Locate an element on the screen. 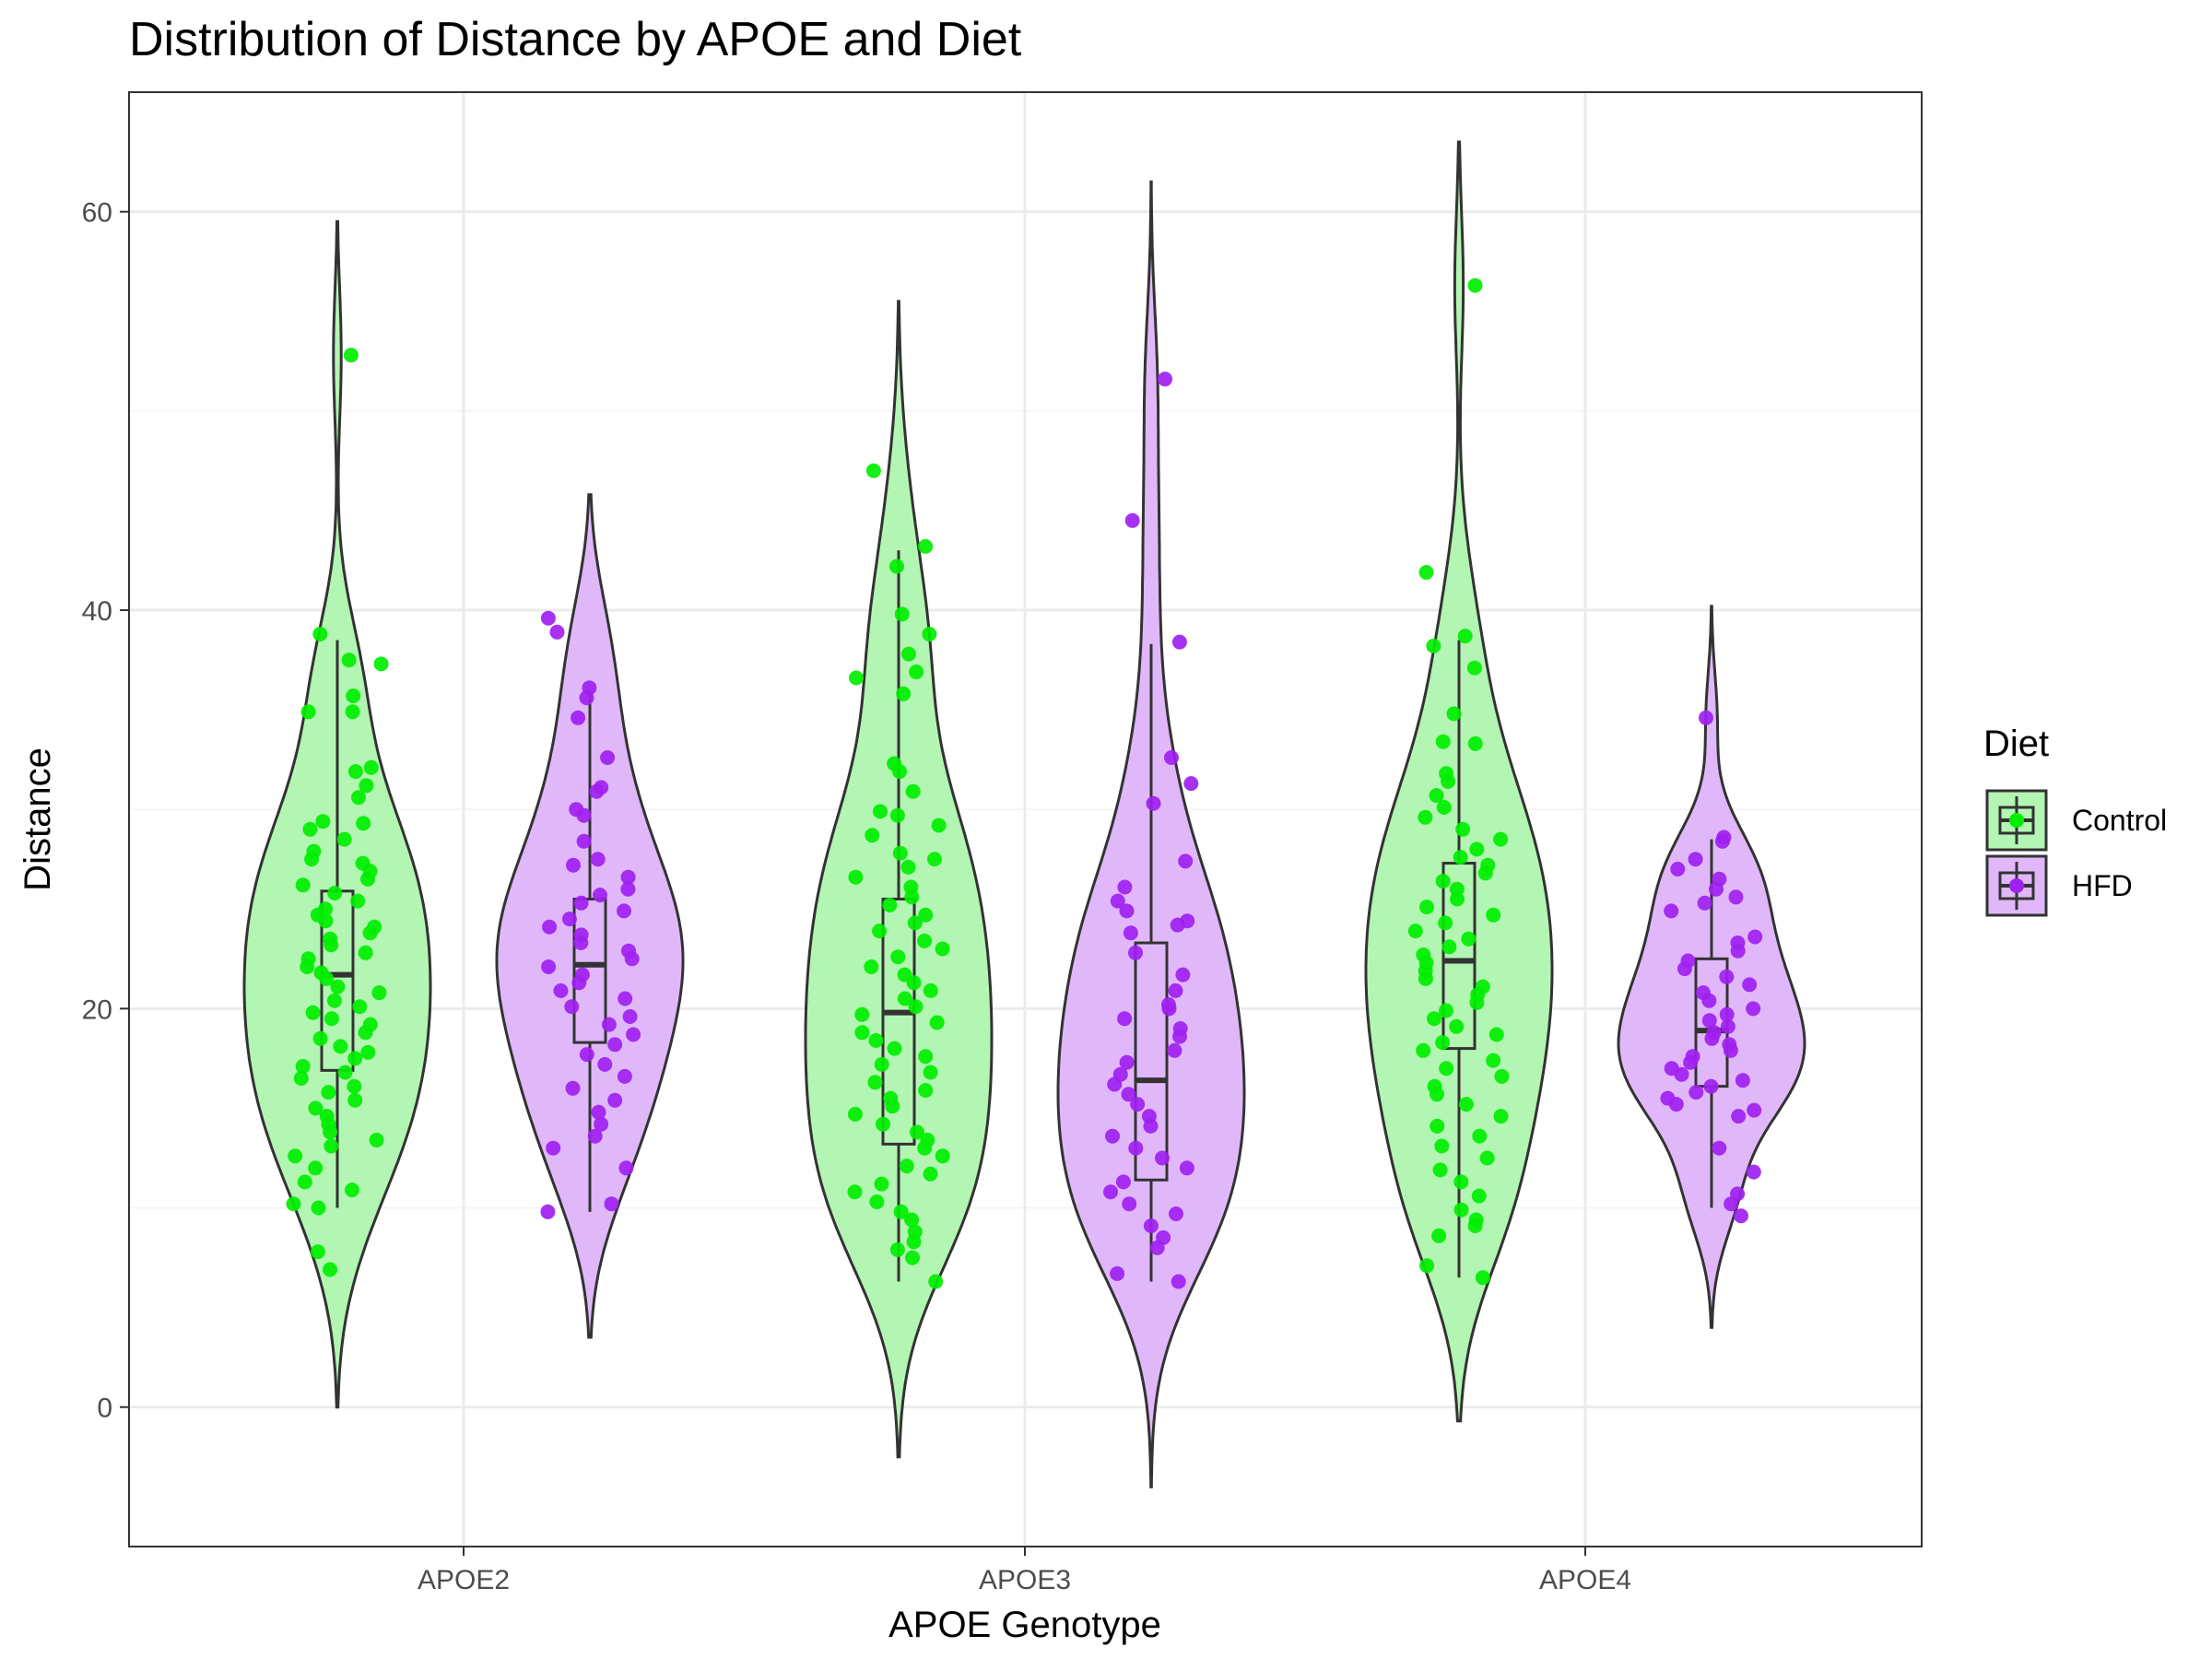 The width and height of the screenshot is (2212, 1659). violin-hfd-apoe2 is located at coordinates (590, 916).